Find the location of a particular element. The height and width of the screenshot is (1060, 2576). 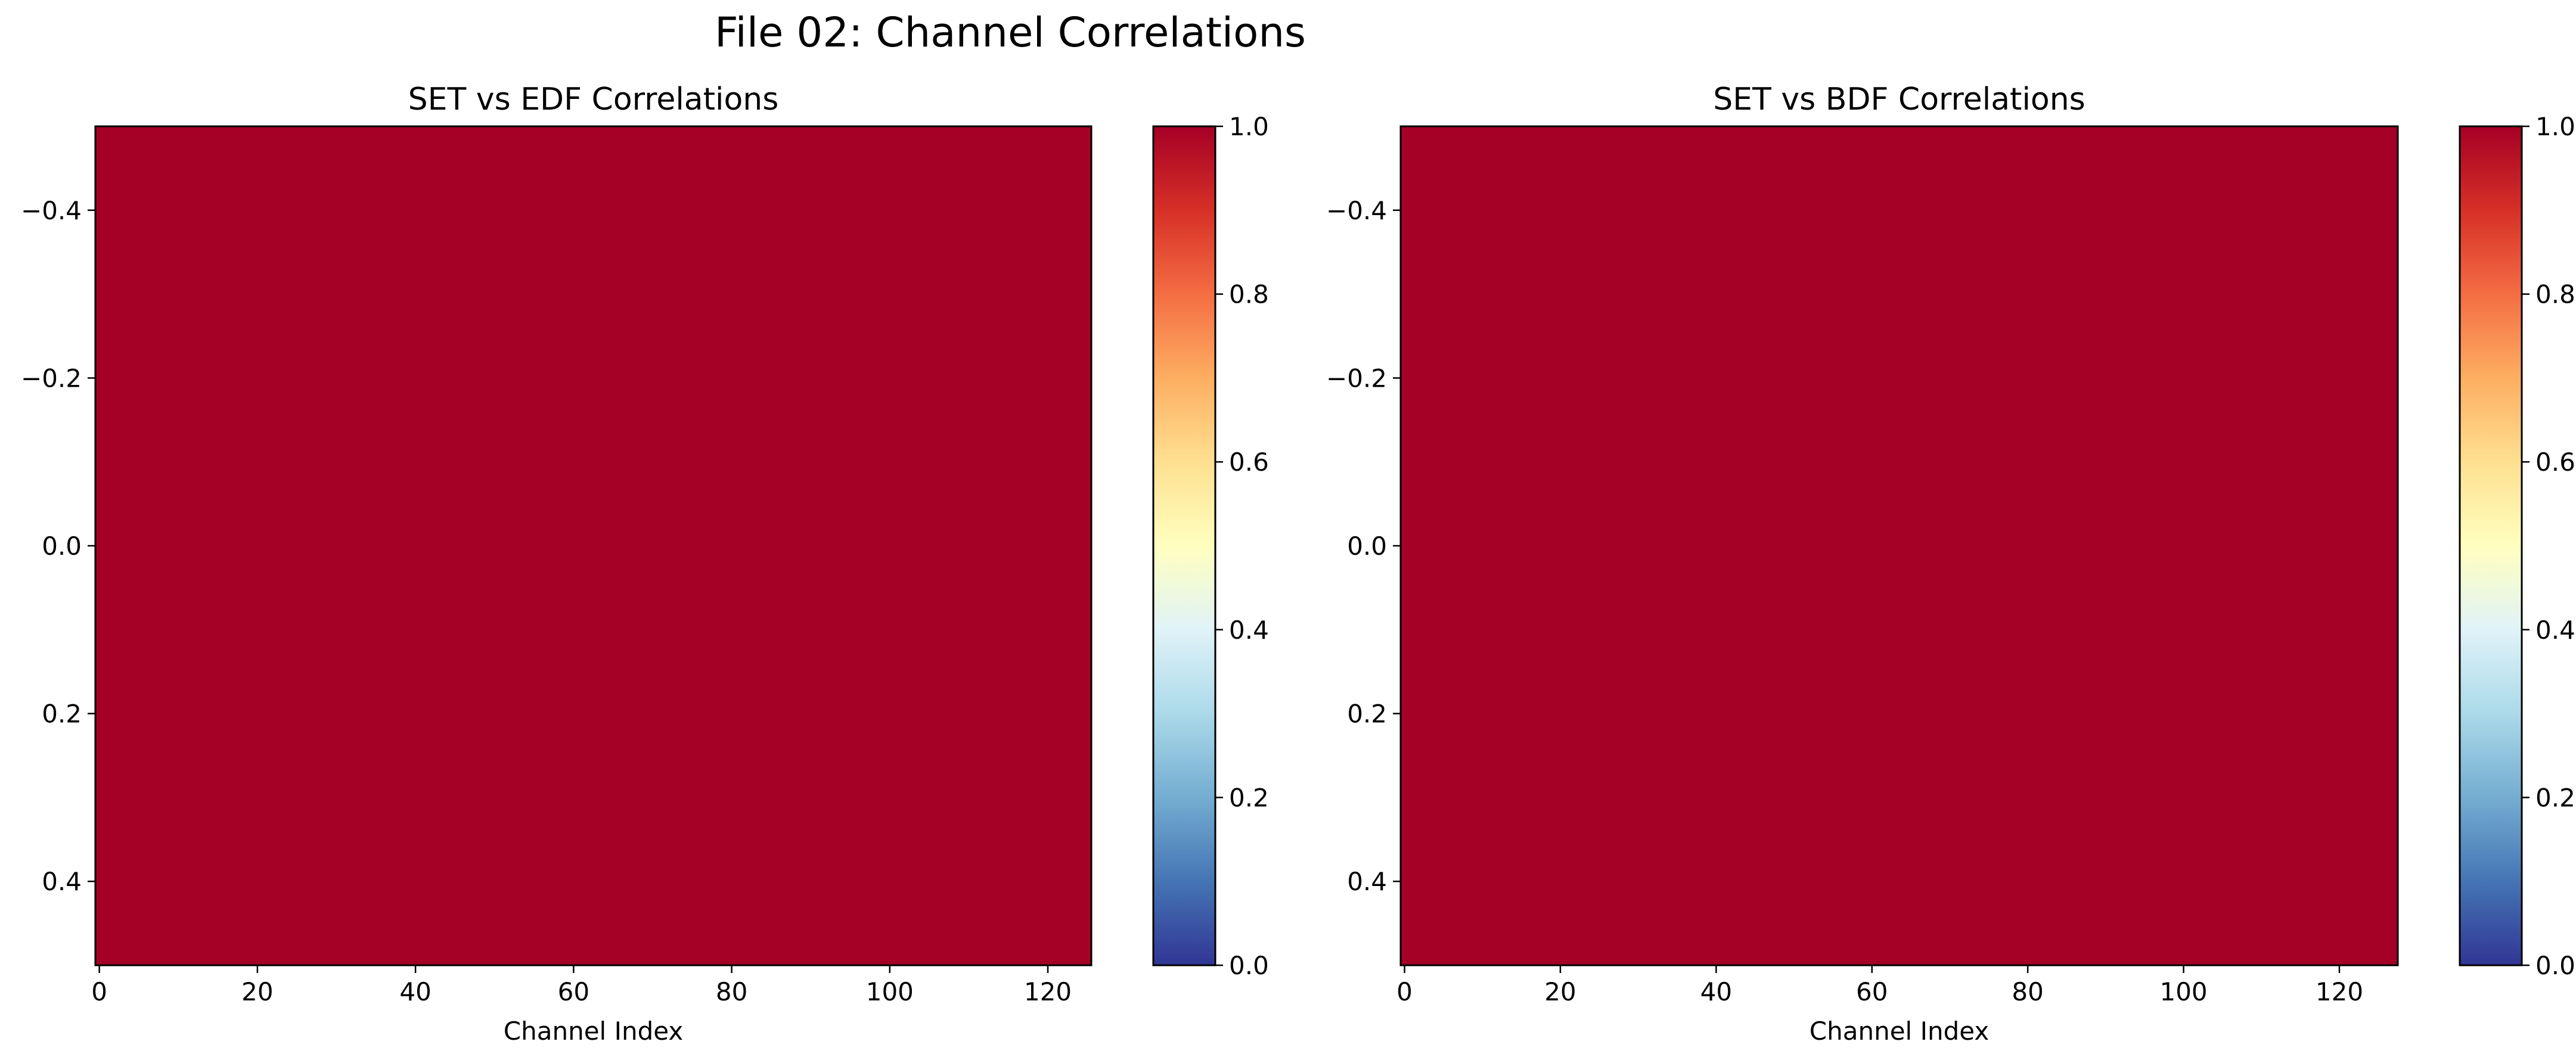

y-tick-label: 0.4 is located at coordinates (1367, 881).